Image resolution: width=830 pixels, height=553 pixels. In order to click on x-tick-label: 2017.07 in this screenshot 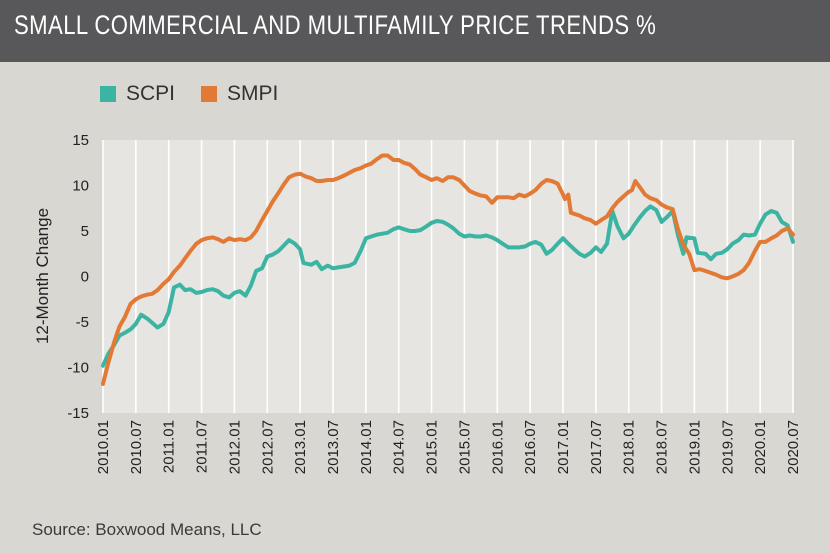, I will do `click(596, 447)`.